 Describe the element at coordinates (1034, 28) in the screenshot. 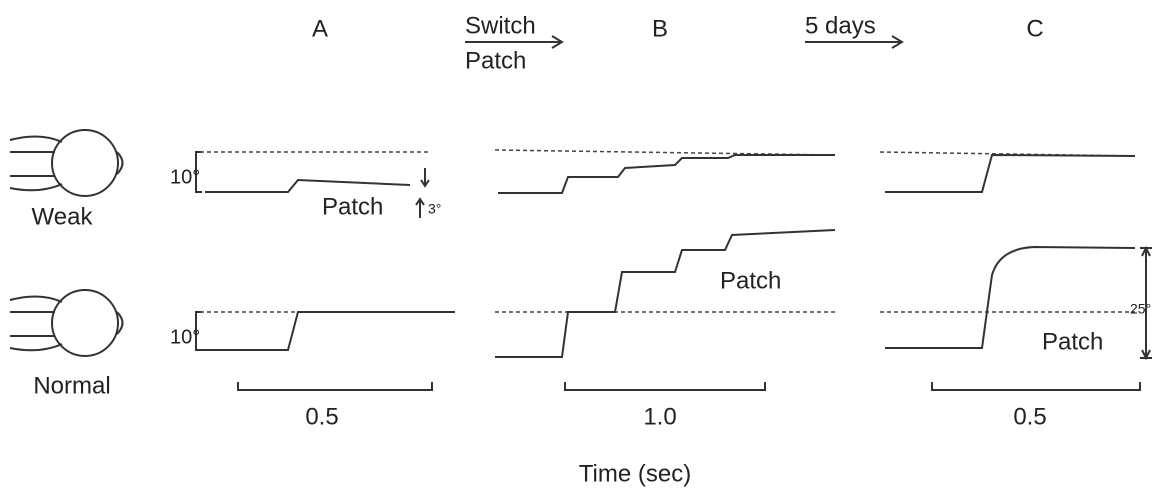

I see `column-label: C` at that location.